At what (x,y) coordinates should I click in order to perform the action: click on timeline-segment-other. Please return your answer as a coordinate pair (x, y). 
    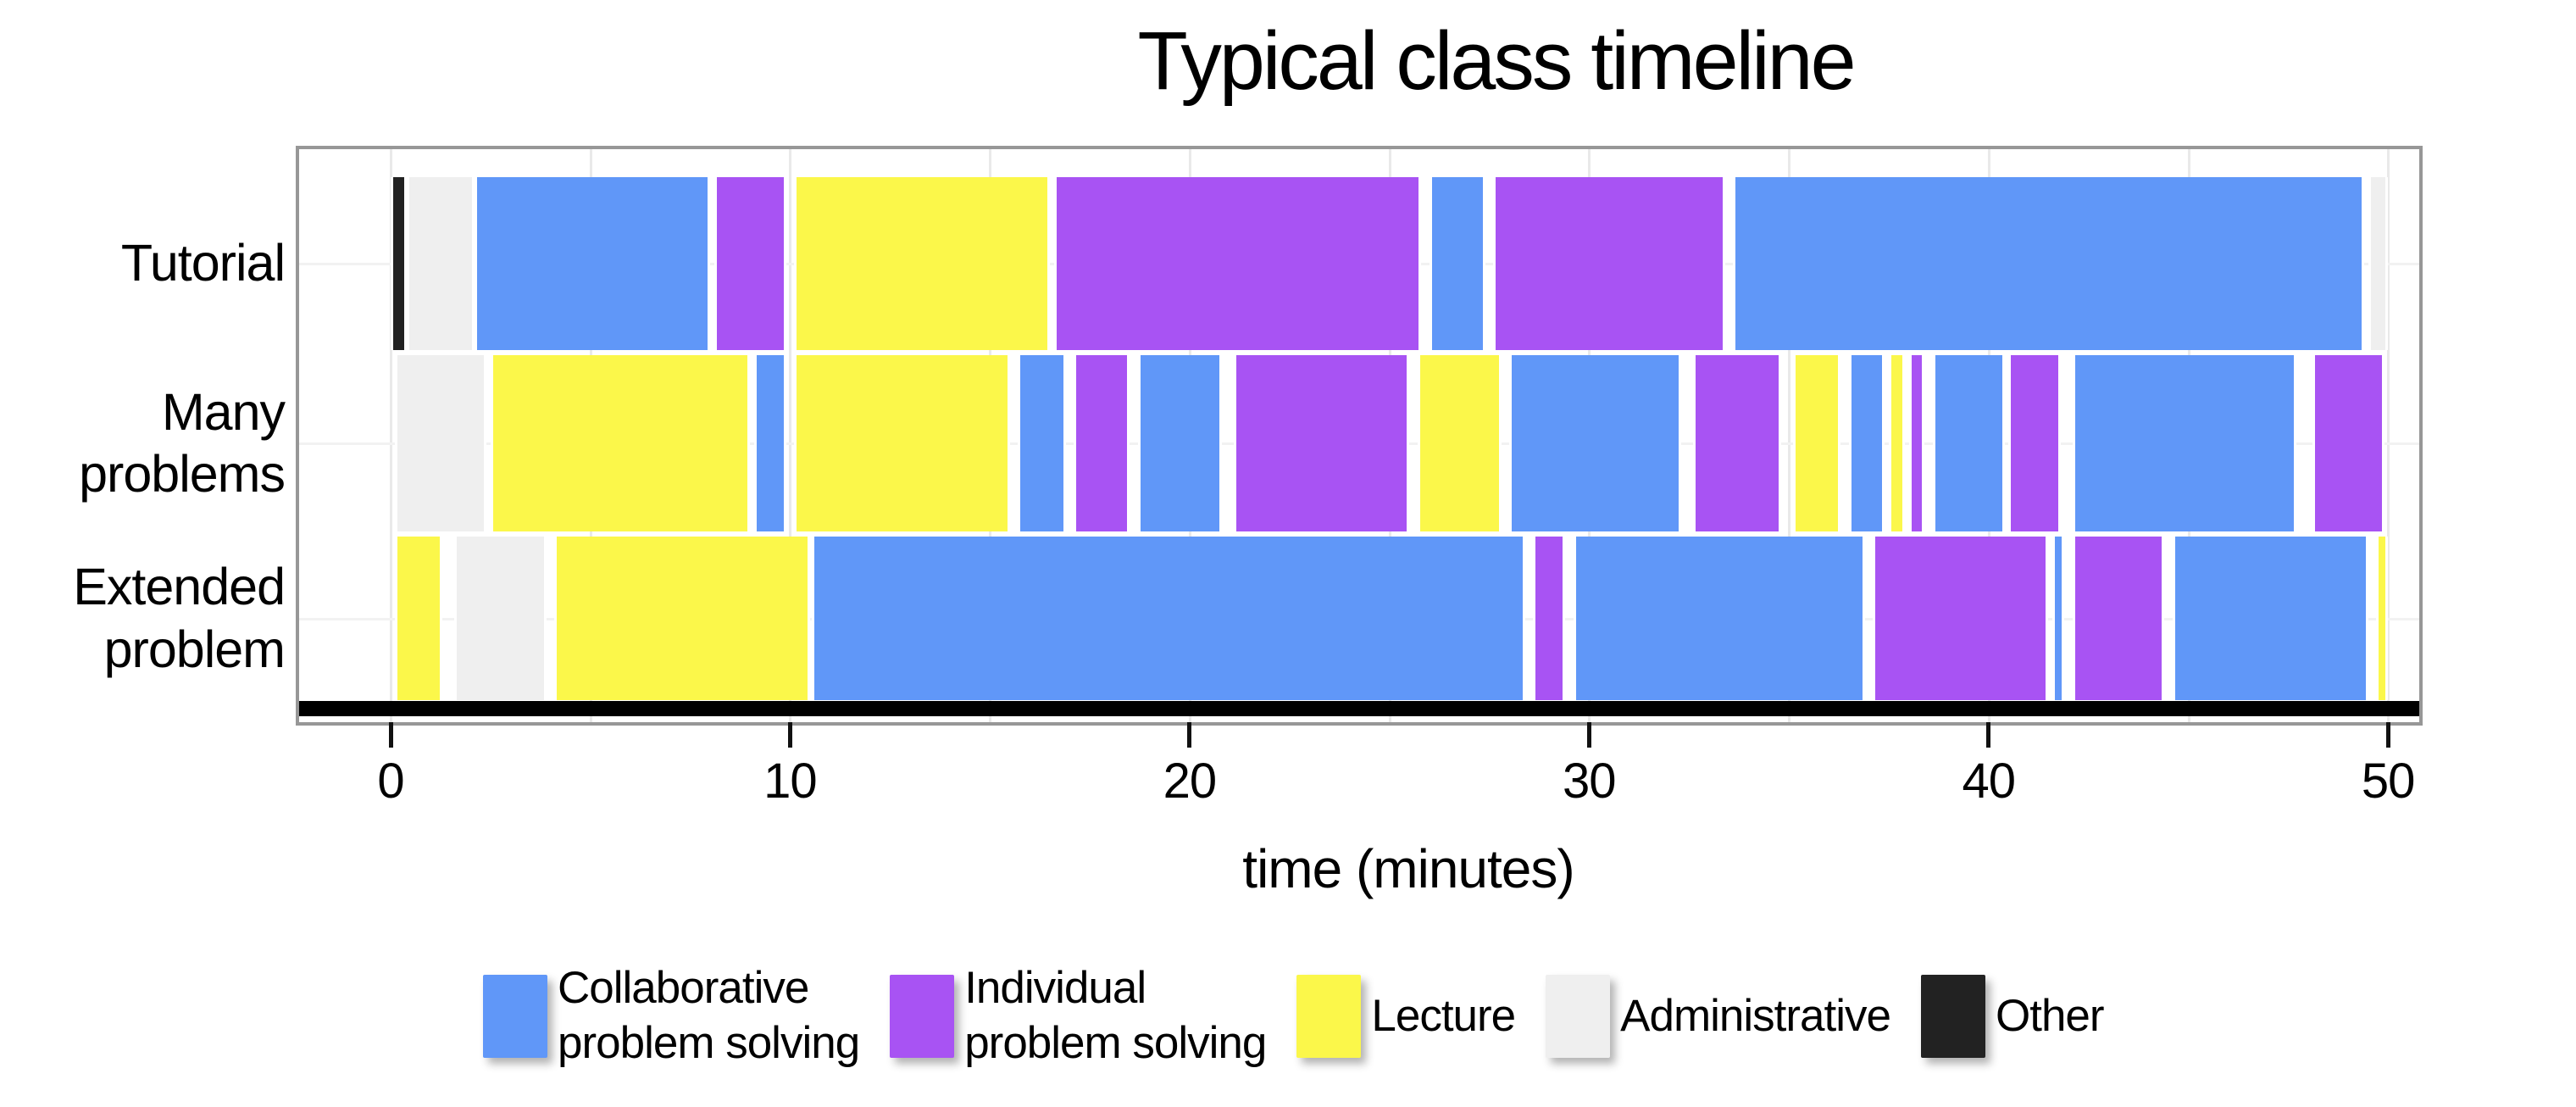
    Looking at the image, I should click on (399, 263).